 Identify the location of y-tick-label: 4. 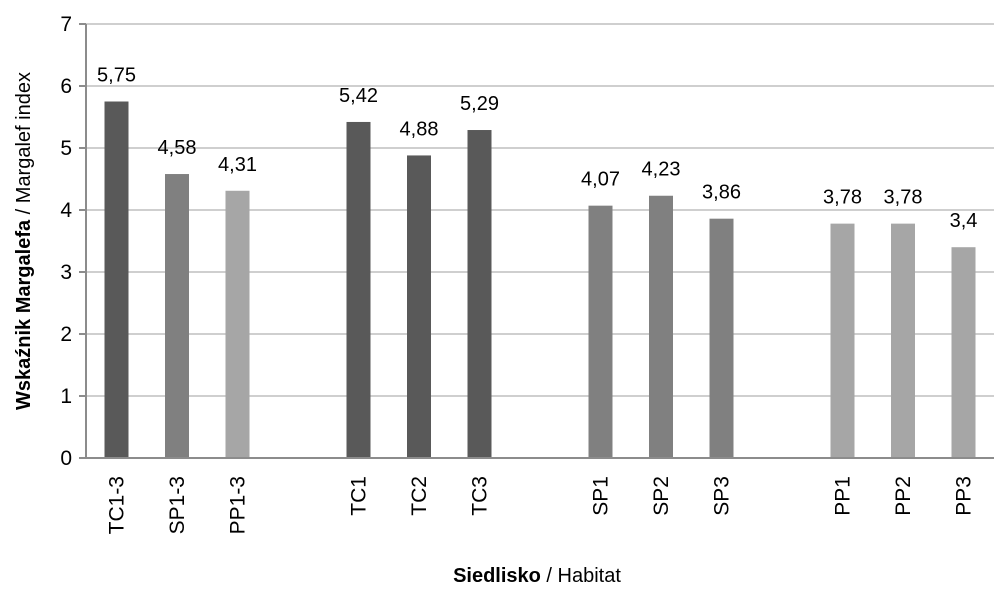
(66, 210).